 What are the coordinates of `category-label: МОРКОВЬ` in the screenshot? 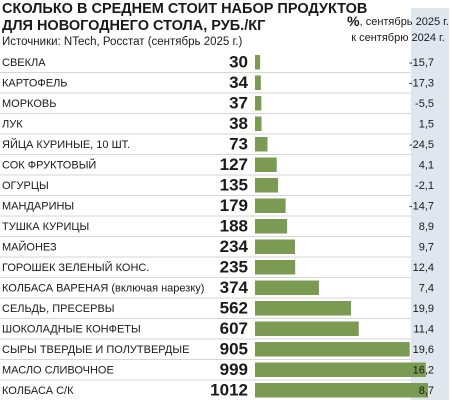 It's located at (29, 104).